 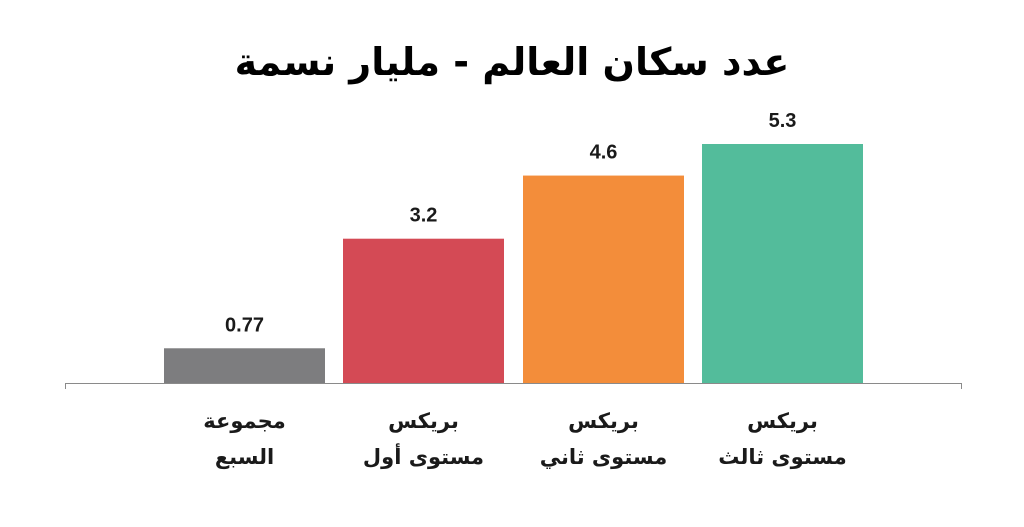 What do you see at coordinates (604, 457) in the screenshot?
I see `category-label-3-line-2: مستوى ثاني` at bounding box center [604, 457].